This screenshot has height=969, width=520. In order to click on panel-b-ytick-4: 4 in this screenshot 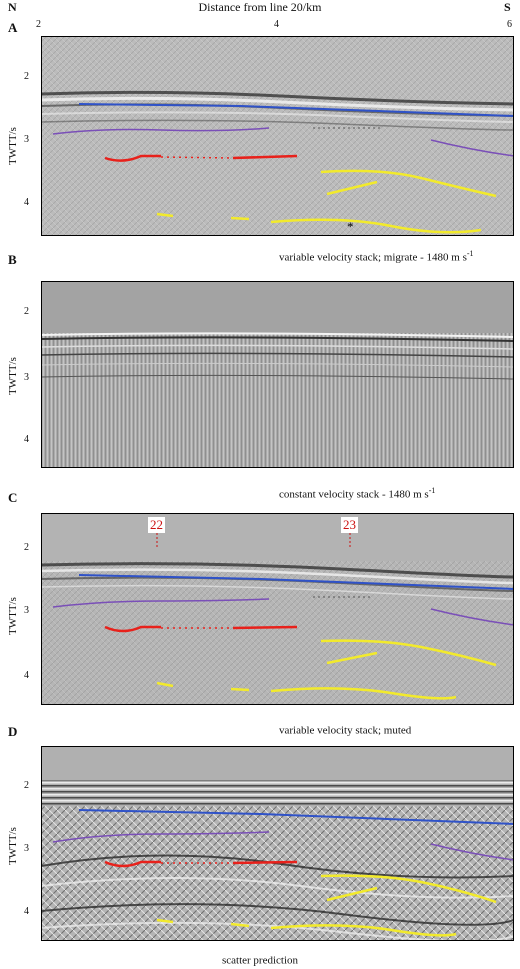, I will do `click(26, 439)`.